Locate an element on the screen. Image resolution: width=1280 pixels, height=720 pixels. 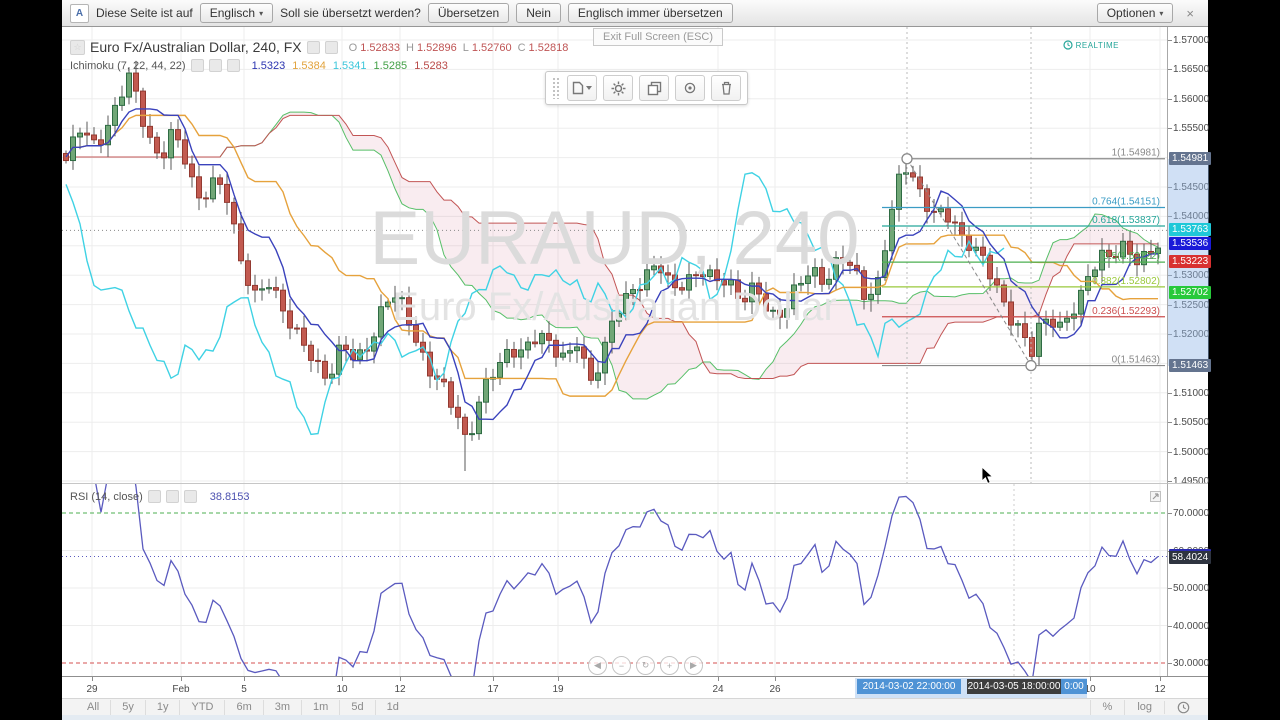
time-tick-label: 29 is located at coordinates (92, 689).